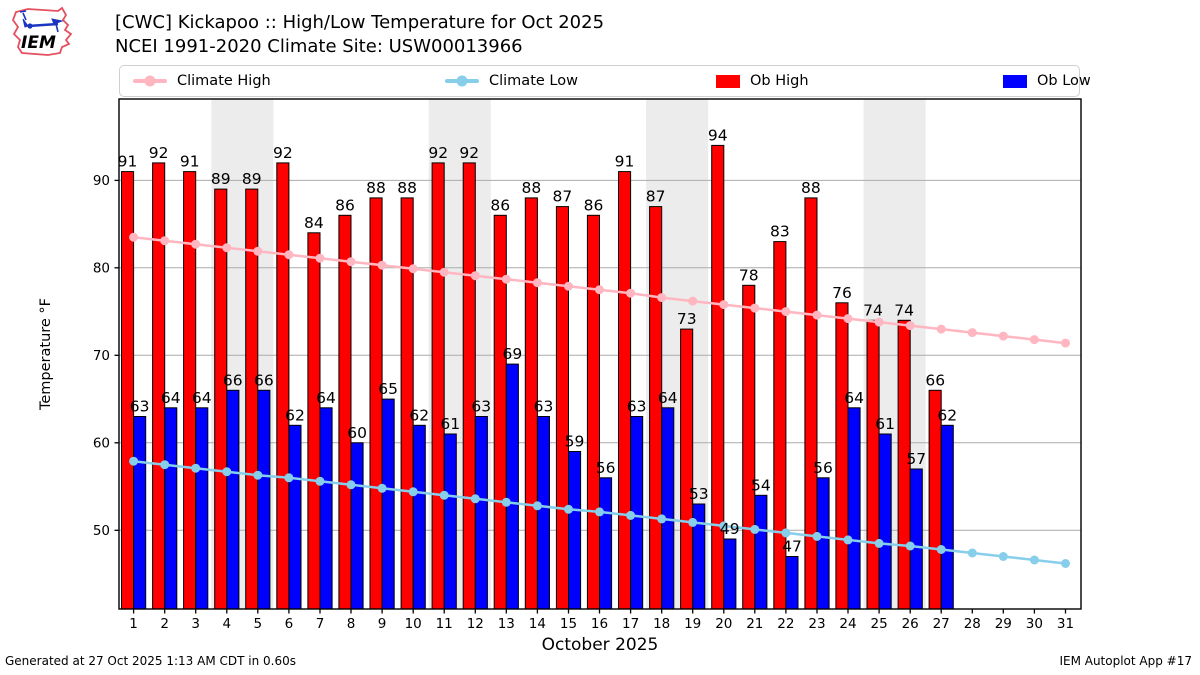 This screenshot has height=675, width=1200. I want to click on ob-low-swatch, so click(1015, 81).